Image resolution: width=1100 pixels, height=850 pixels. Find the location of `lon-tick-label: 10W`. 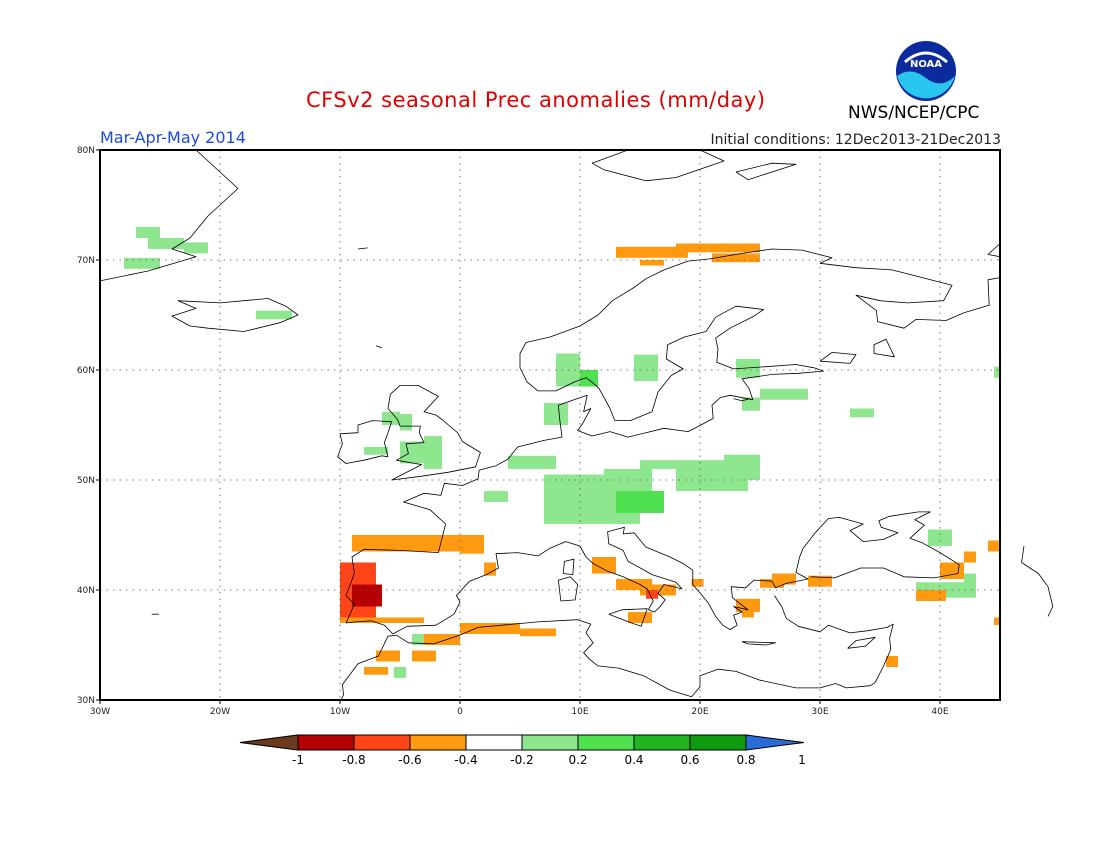

lon-tick-label: 10W is located at coordinates (340, 712).